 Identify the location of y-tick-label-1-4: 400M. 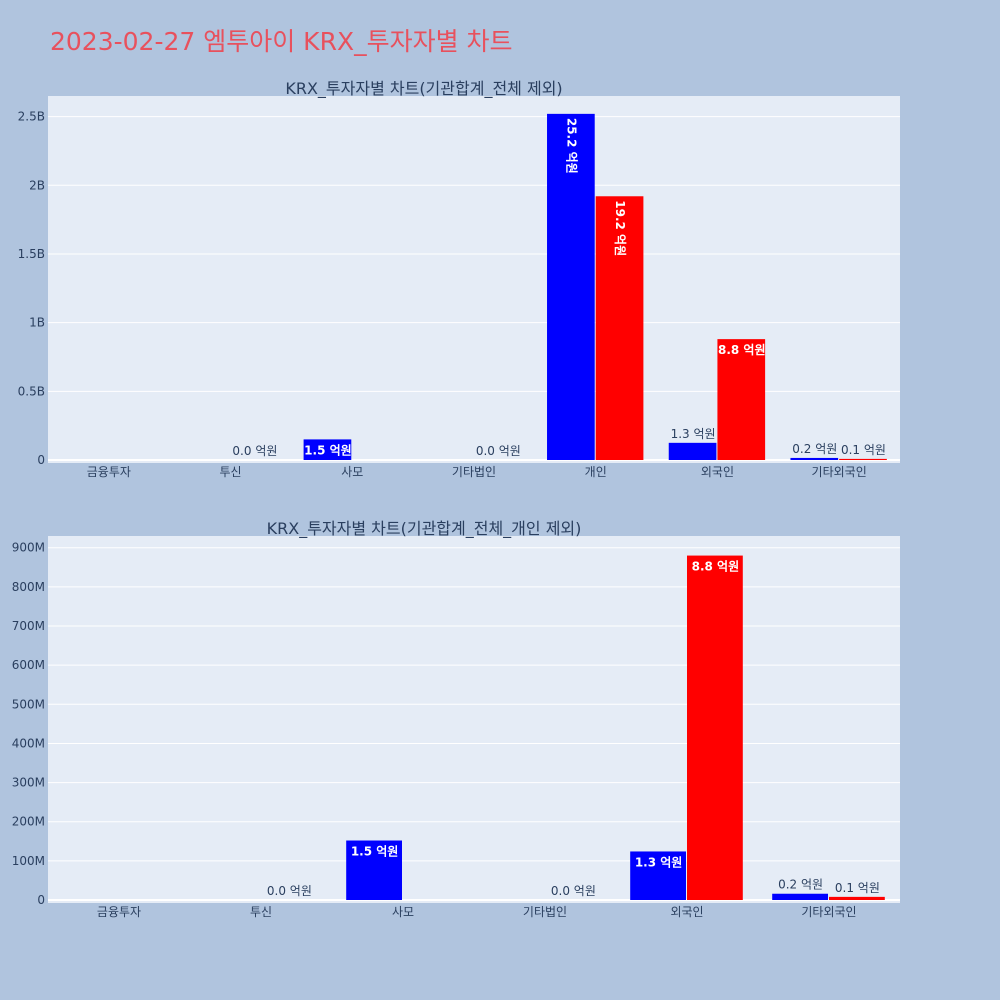
(28, 743).